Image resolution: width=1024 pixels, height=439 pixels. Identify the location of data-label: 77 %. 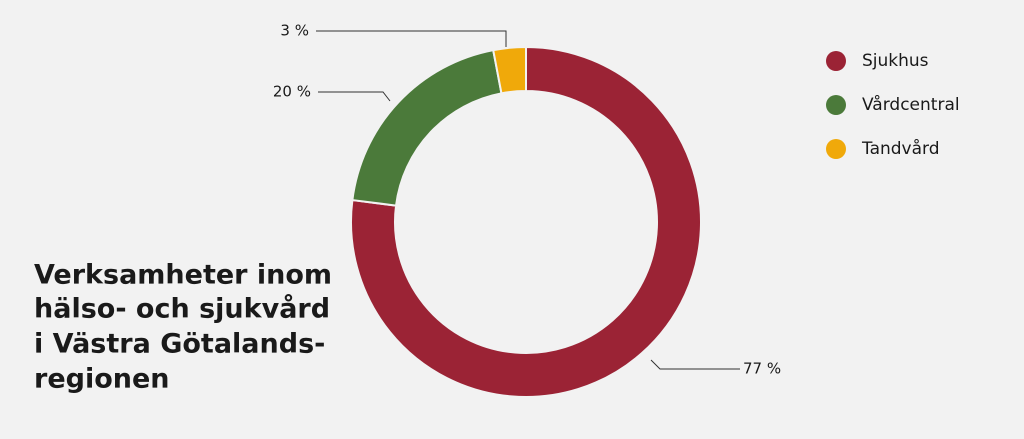
(762, 369).